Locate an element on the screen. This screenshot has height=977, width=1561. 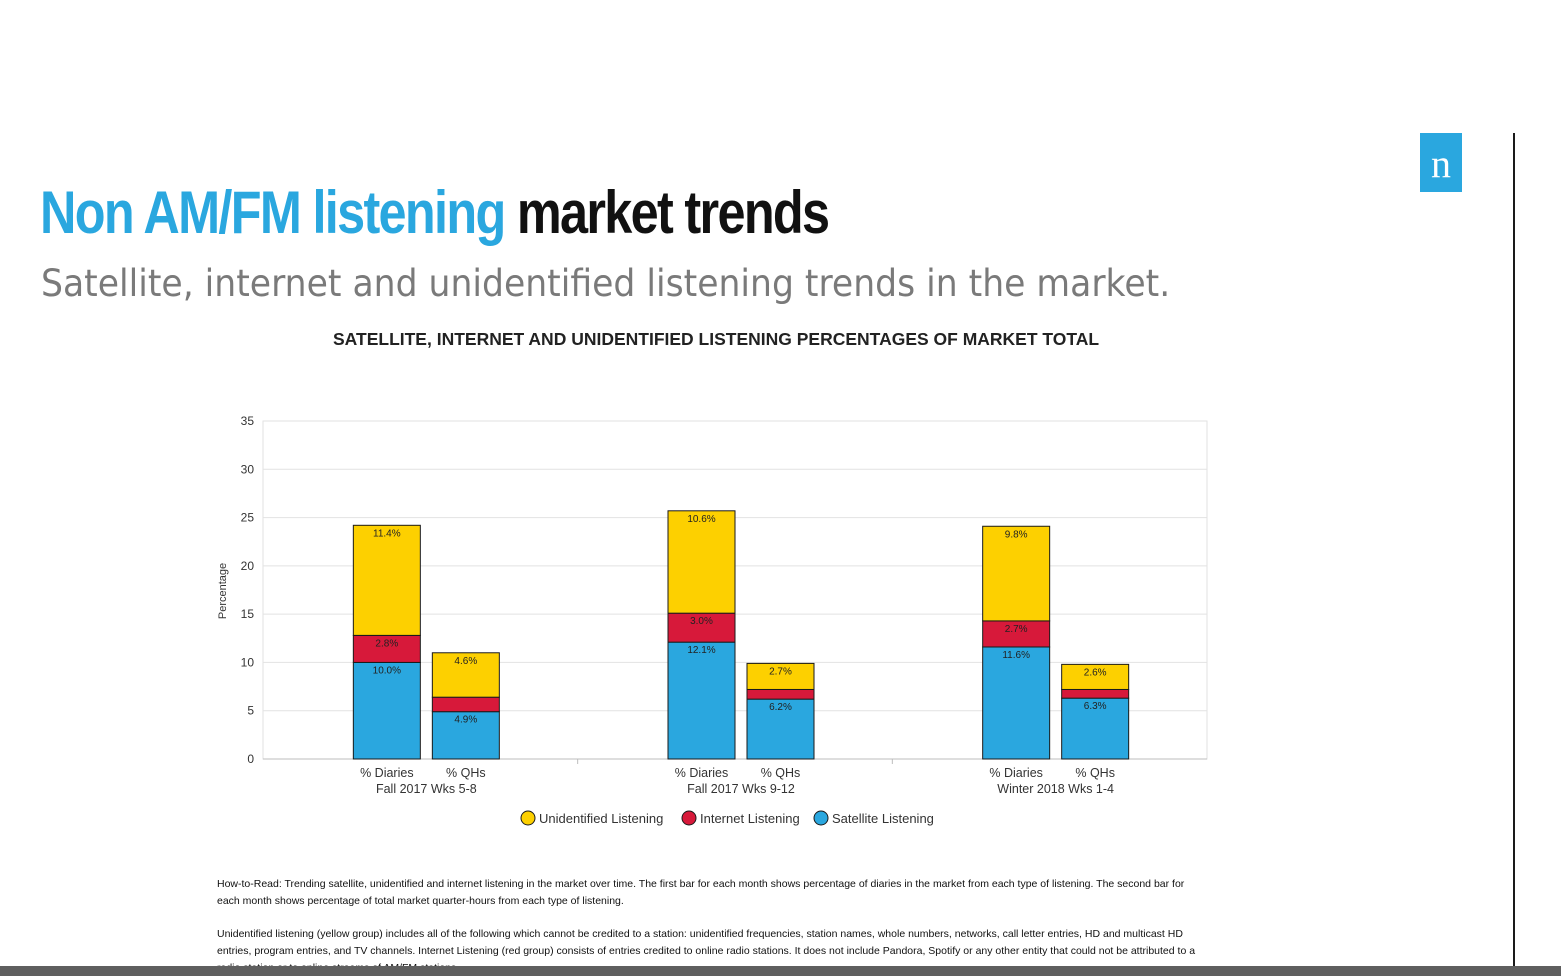
y-tick-label: 15 is located at coordinates (248, 614).